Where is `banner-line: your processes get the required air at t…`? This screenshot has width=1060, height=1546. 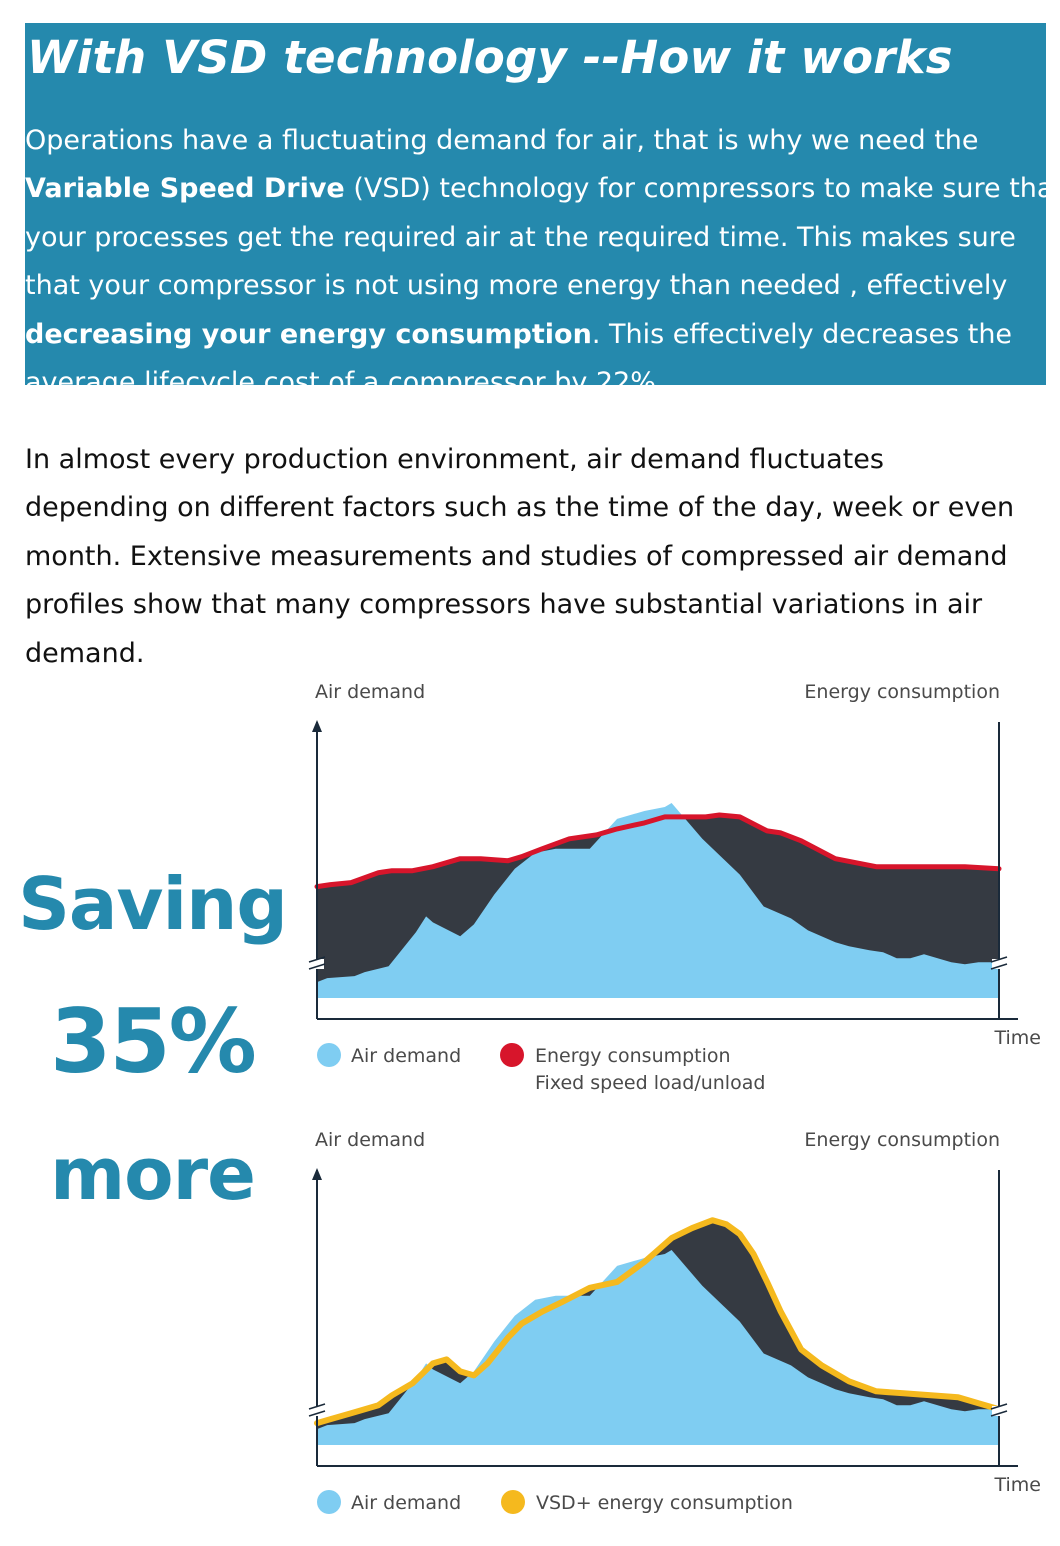 banner-line: your processes get the required air at t… is located at coordinates (535, 238).